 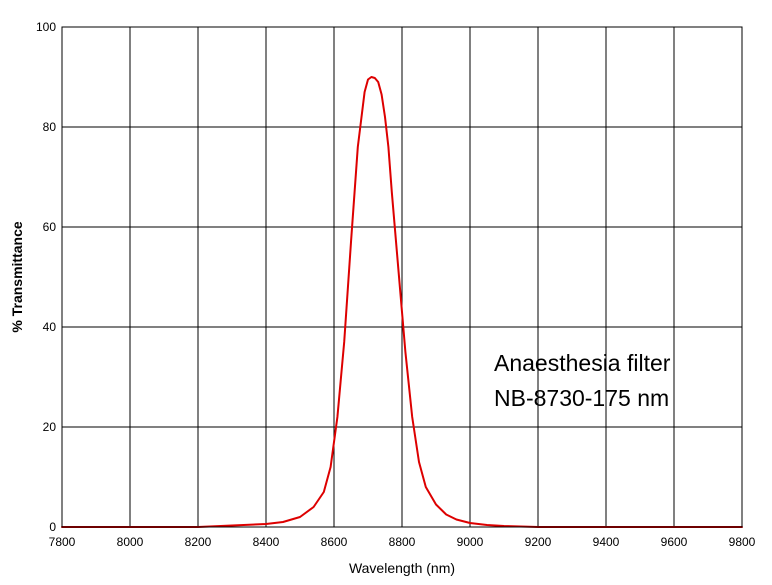 What do you see at coordinates (50, 127) in the screenshot?
I see `y-tick-label: 80` at bounding box center [50, 127].